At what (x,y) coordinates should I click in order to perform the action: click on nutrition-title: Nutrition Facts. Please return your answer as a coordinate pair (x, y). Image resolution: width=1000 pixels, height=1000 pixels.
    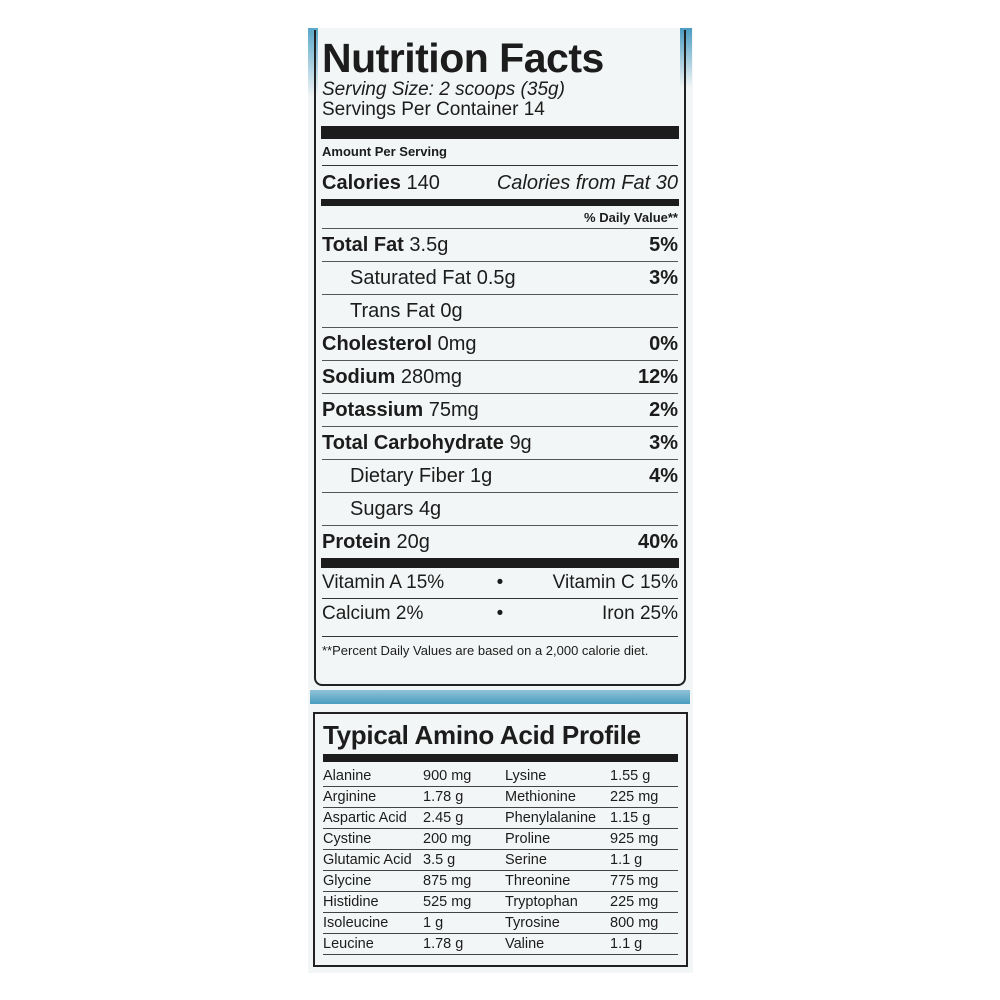
    Looking at the image, I should click on (463, 58).